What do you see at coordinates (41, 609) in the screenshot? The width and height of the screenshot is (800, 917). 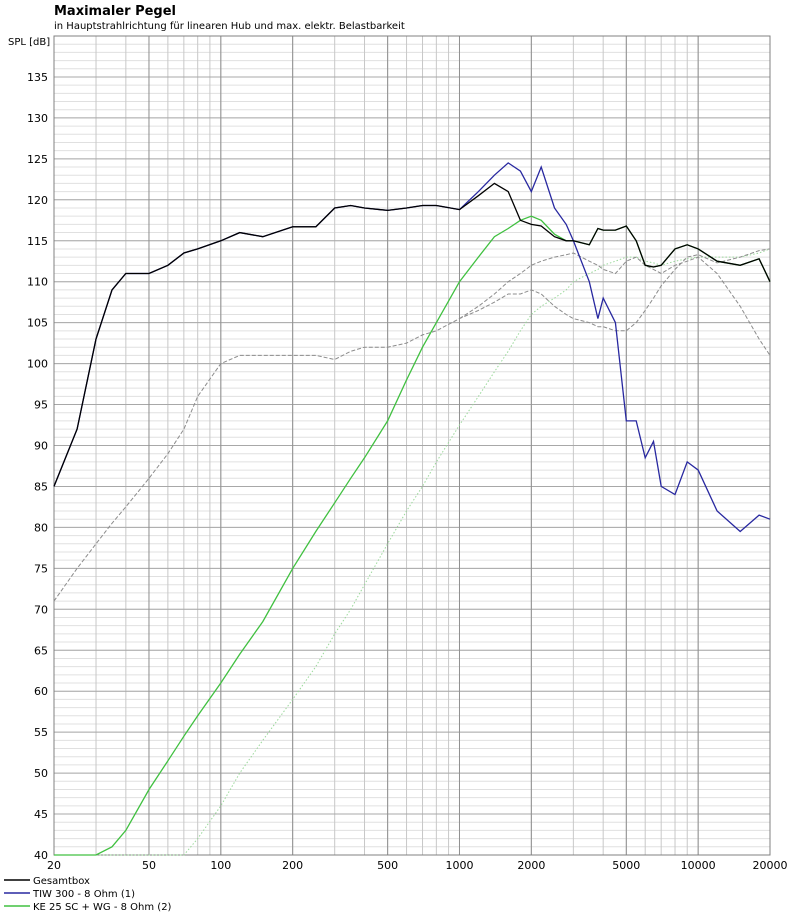 I see `y-tick-label: 70` at bounding box center [41, 609].